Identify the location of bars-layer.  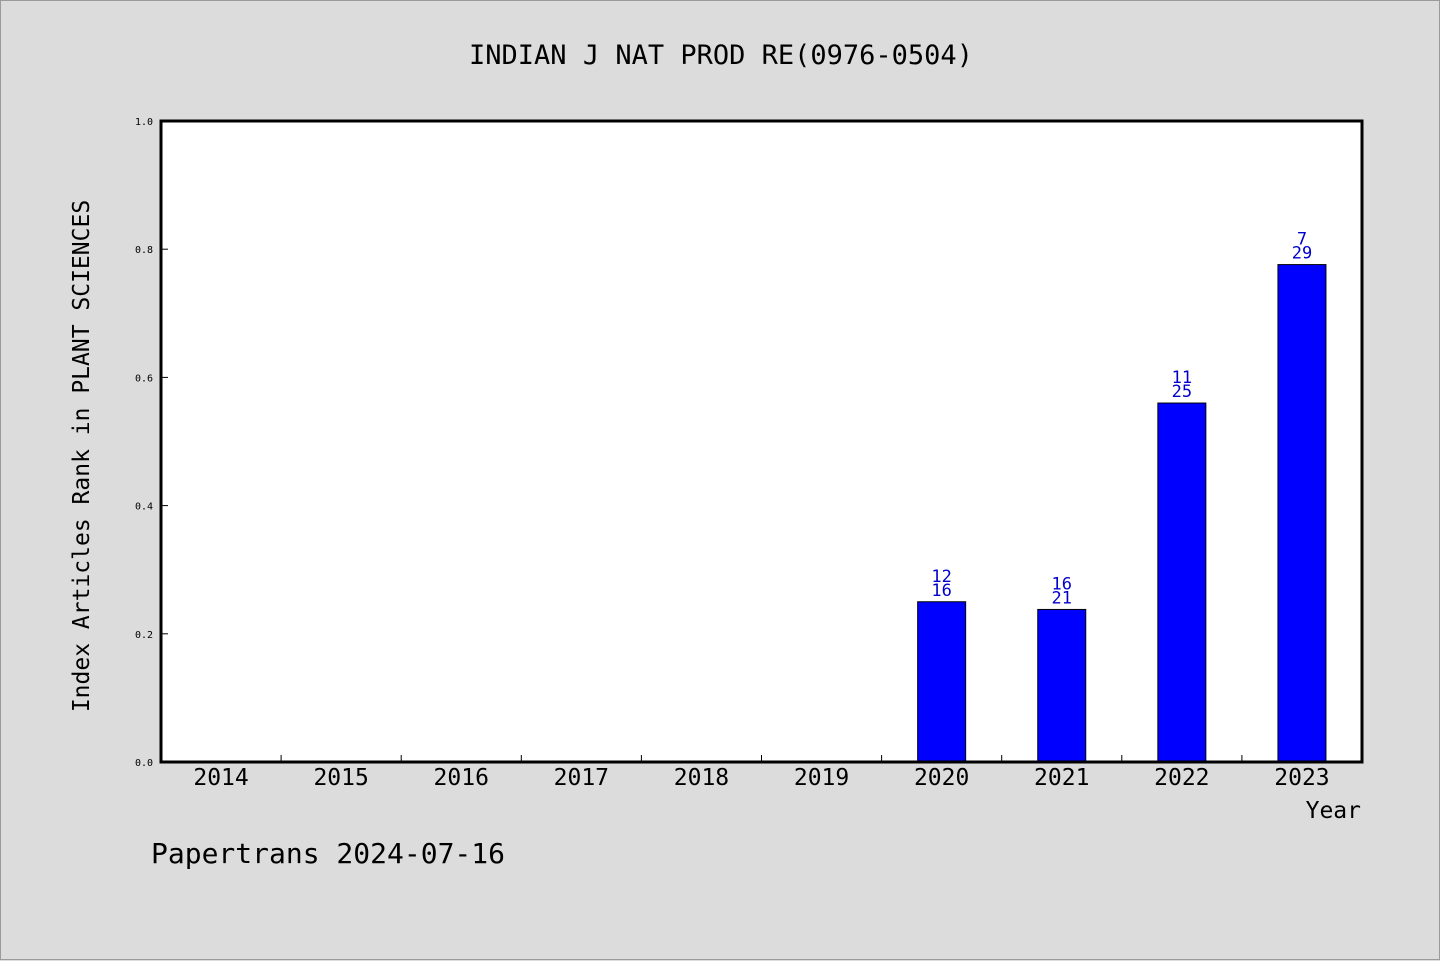
(1122, 513).